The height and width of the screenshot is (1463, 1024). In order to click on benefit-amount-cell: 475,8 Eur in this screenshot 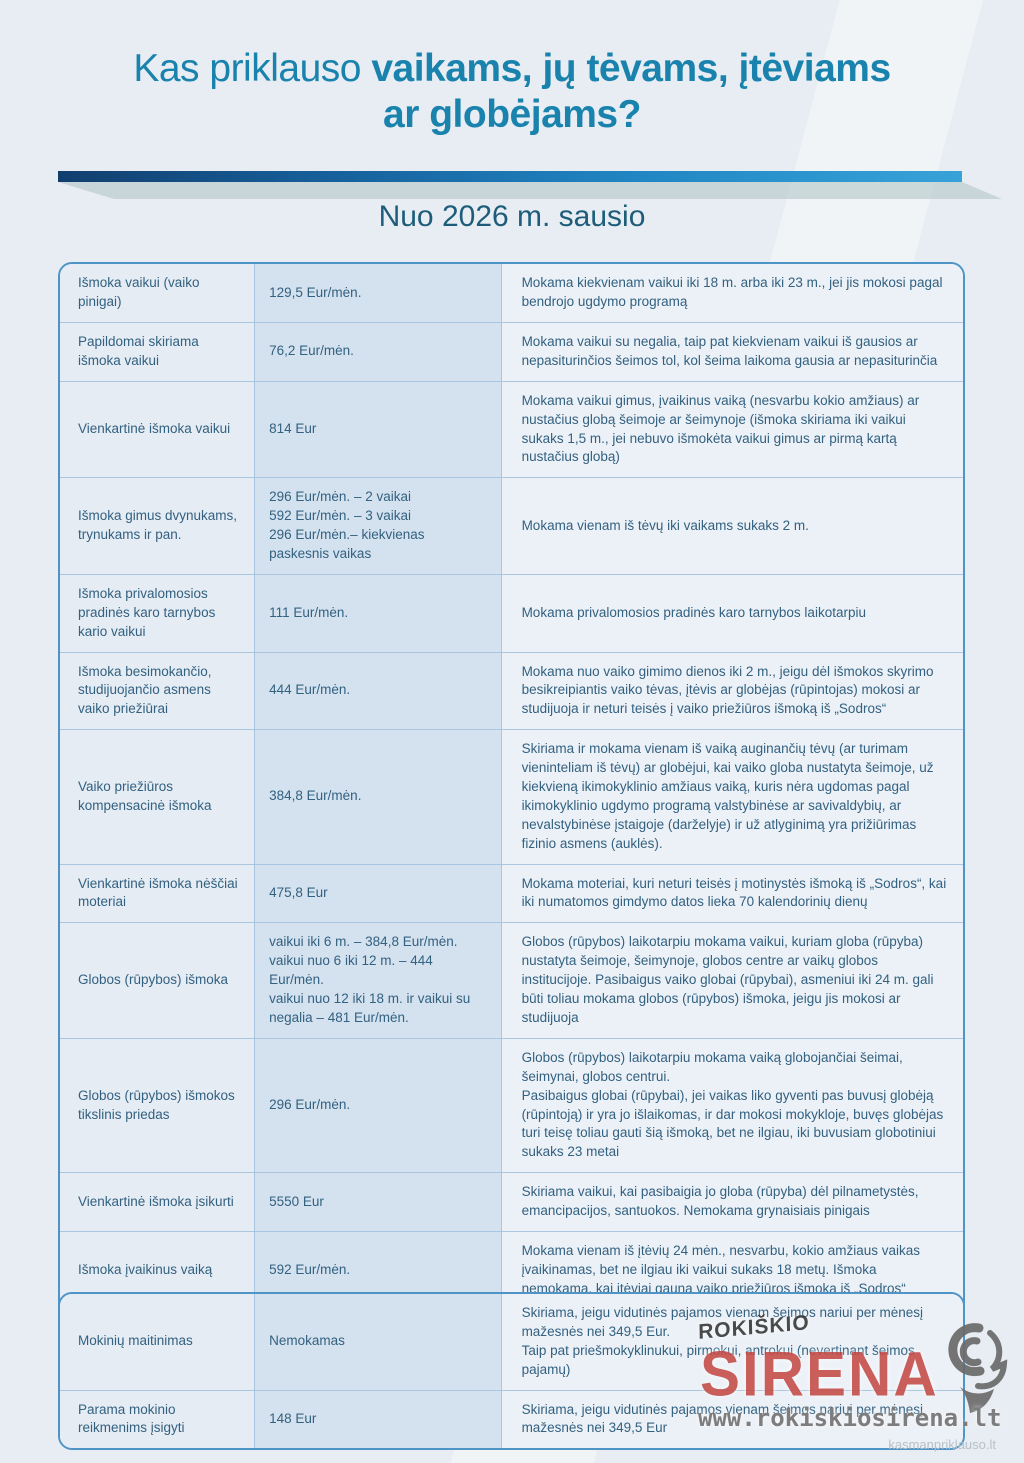, I will do `click(378, 893)`.